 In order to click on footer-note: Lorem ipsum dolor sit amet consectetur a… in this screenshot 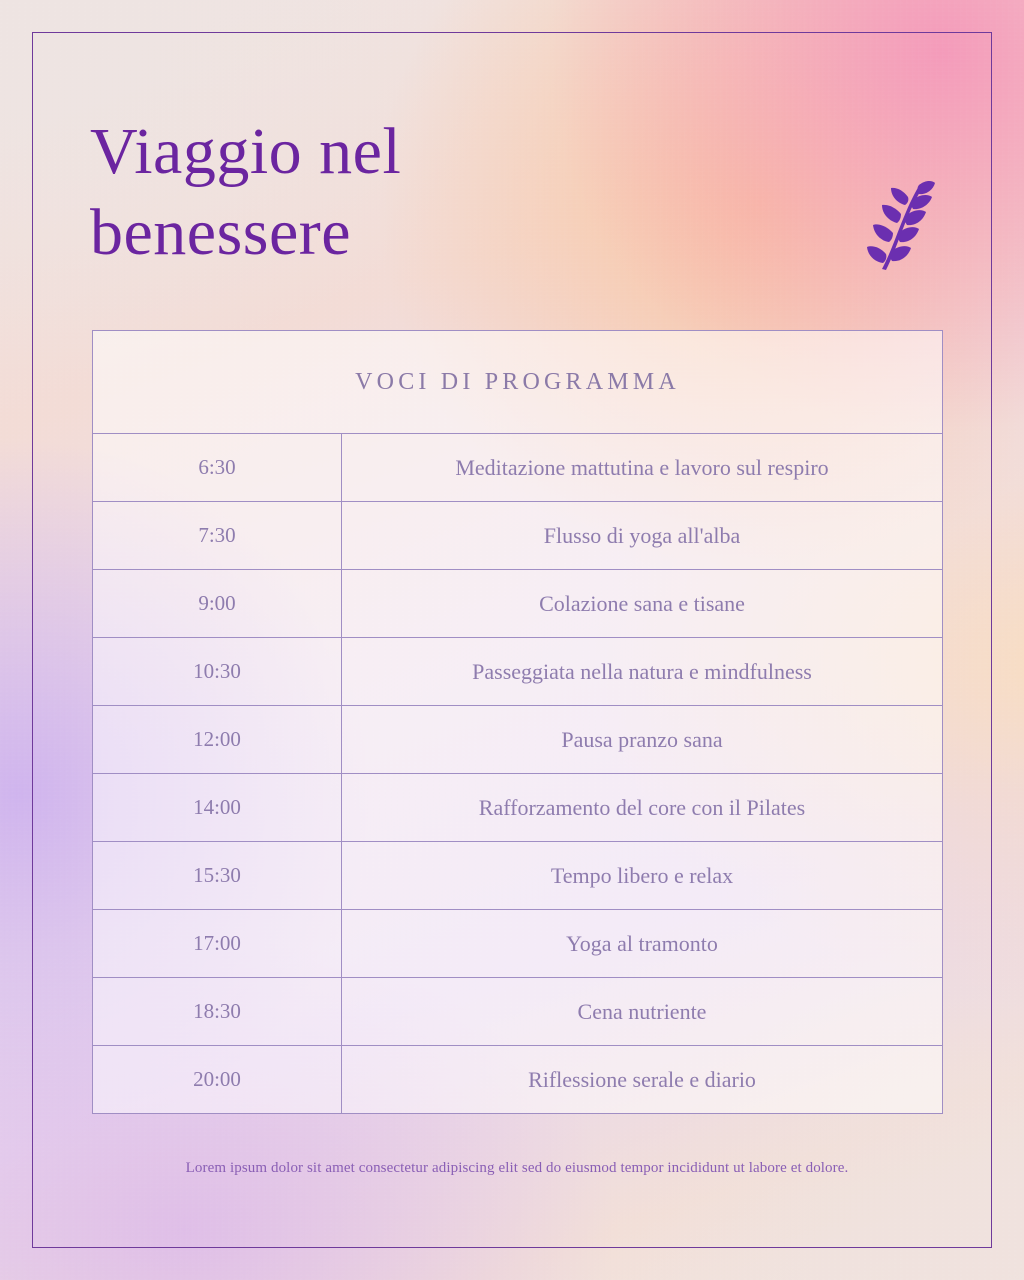, I will do `click(517, 1168)`.